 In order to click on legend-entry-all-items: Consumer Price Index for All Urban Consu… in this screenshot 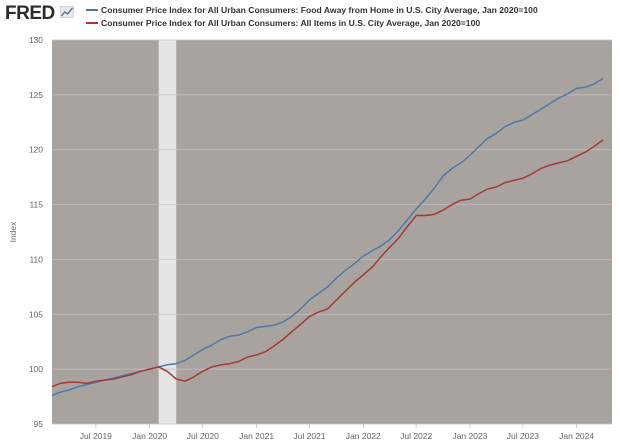, I will do `click(283, 24)`.